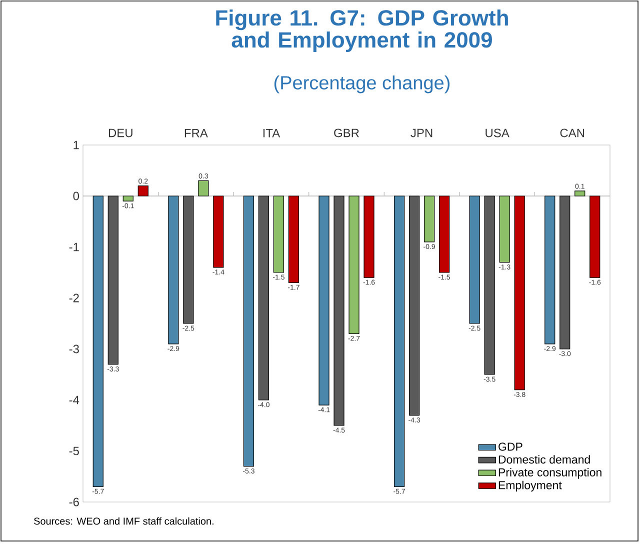  Describe the element at coordinates (550, 473) in the screenshot. I see `legend-label: Private consumption` at that location.